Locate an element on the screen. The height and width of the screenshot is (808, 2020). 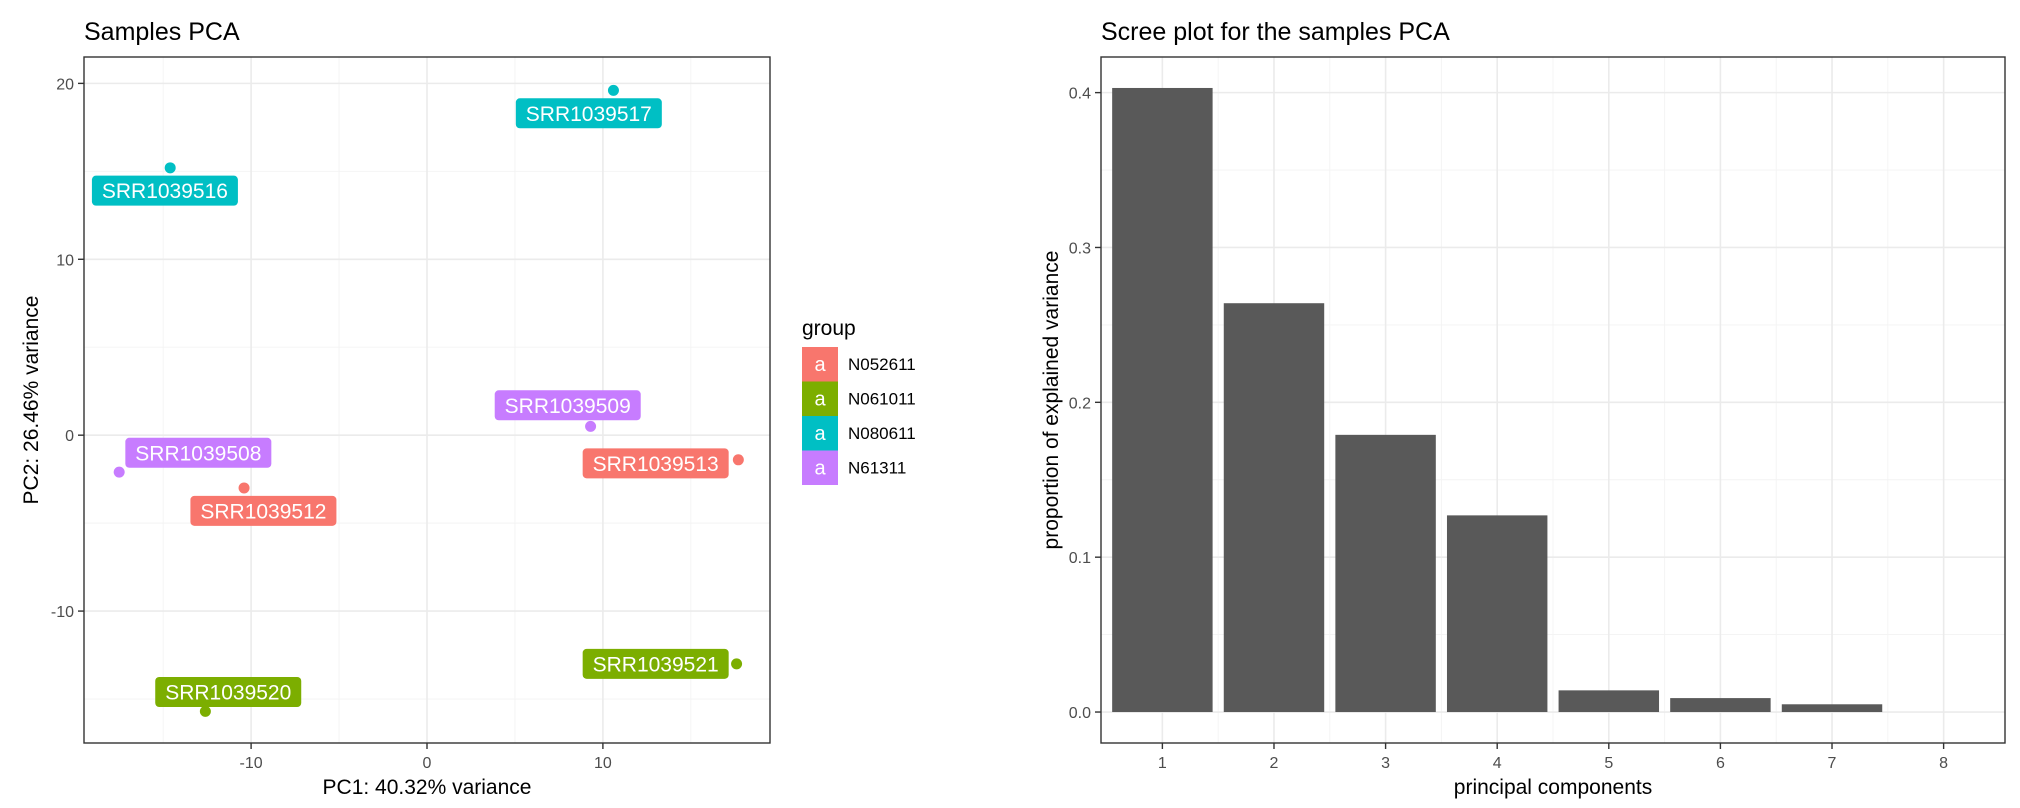
scree-title: Scree plot for the samples PCA is located at coordinates (1275, 32).